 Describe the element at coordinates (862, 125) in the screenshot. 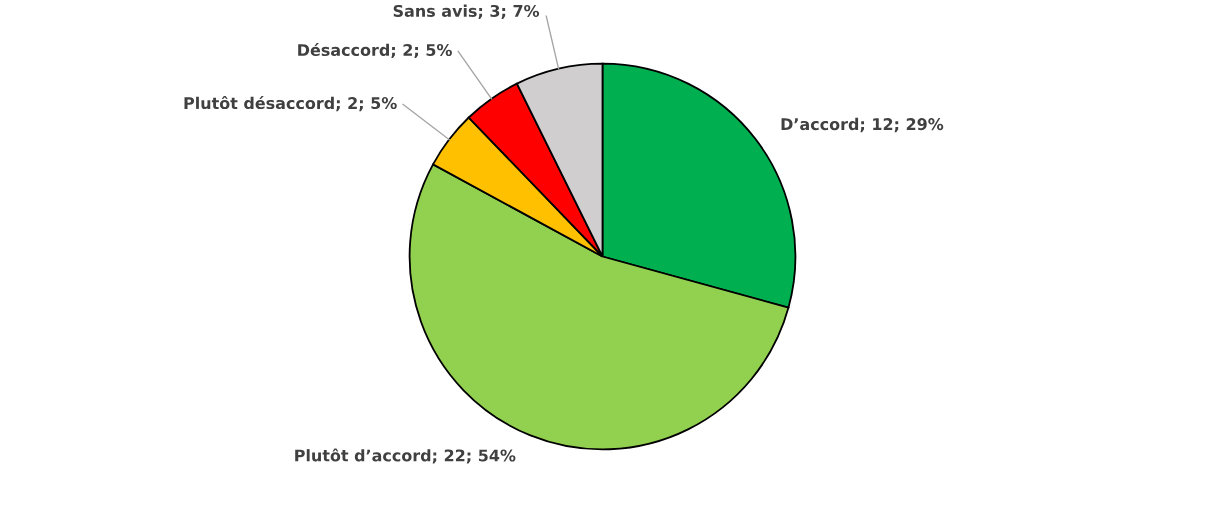

I see `slice-label: D’accord; 12; 29%` at that location.